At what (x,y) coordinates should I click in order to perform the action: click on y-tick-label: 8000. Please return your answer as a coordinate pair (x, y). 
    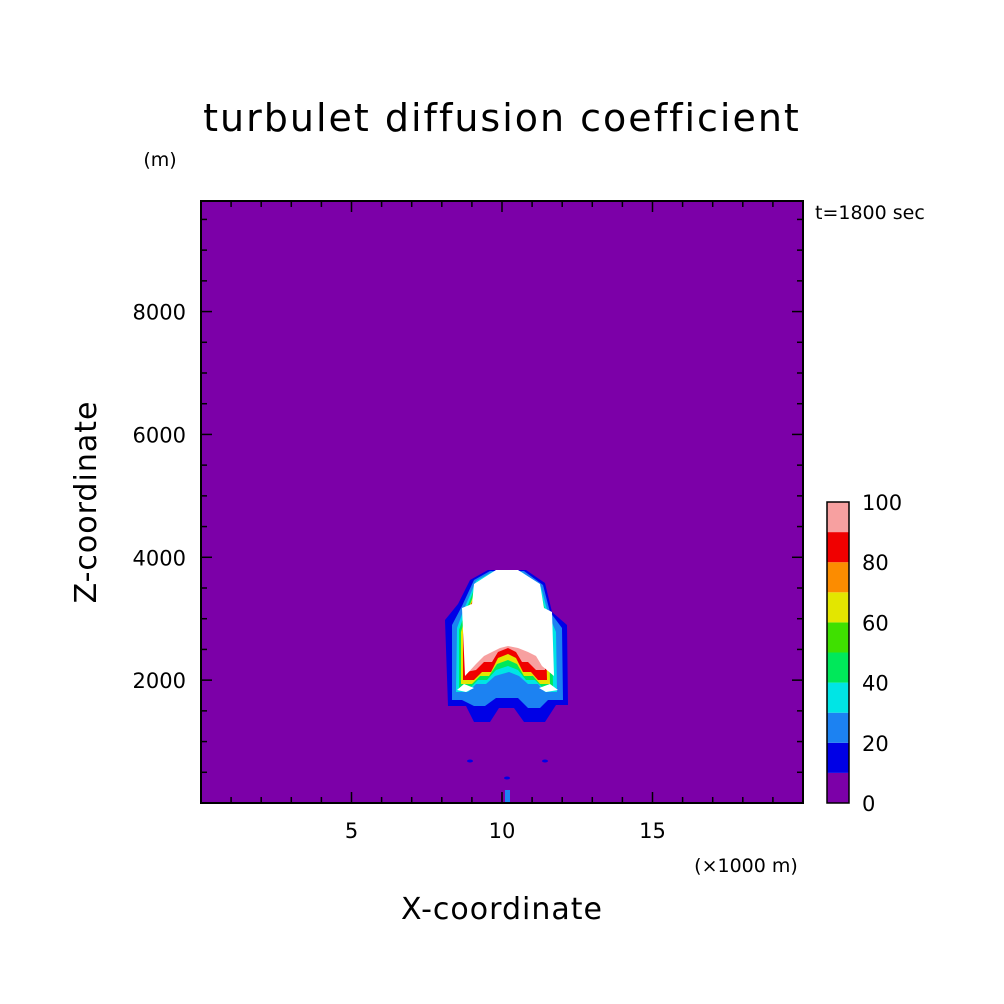
    Looking at the image, I should click on (159, 313).